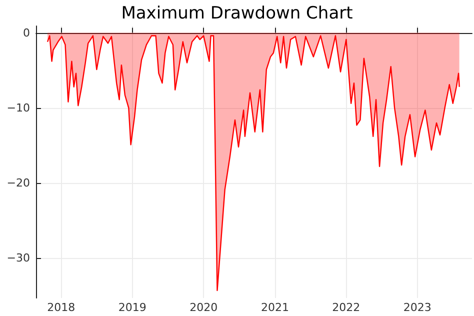  What do you see at coordinates (18, 183) in the screenshot?
I see `y-tick-label: −20` at bounding box center [18, 183].